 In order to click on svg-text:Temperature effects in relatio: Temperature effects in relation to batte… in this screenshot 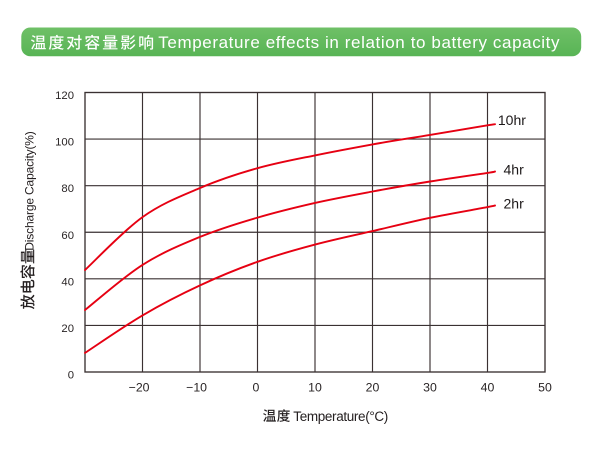, I will do `click(359, 42)`.